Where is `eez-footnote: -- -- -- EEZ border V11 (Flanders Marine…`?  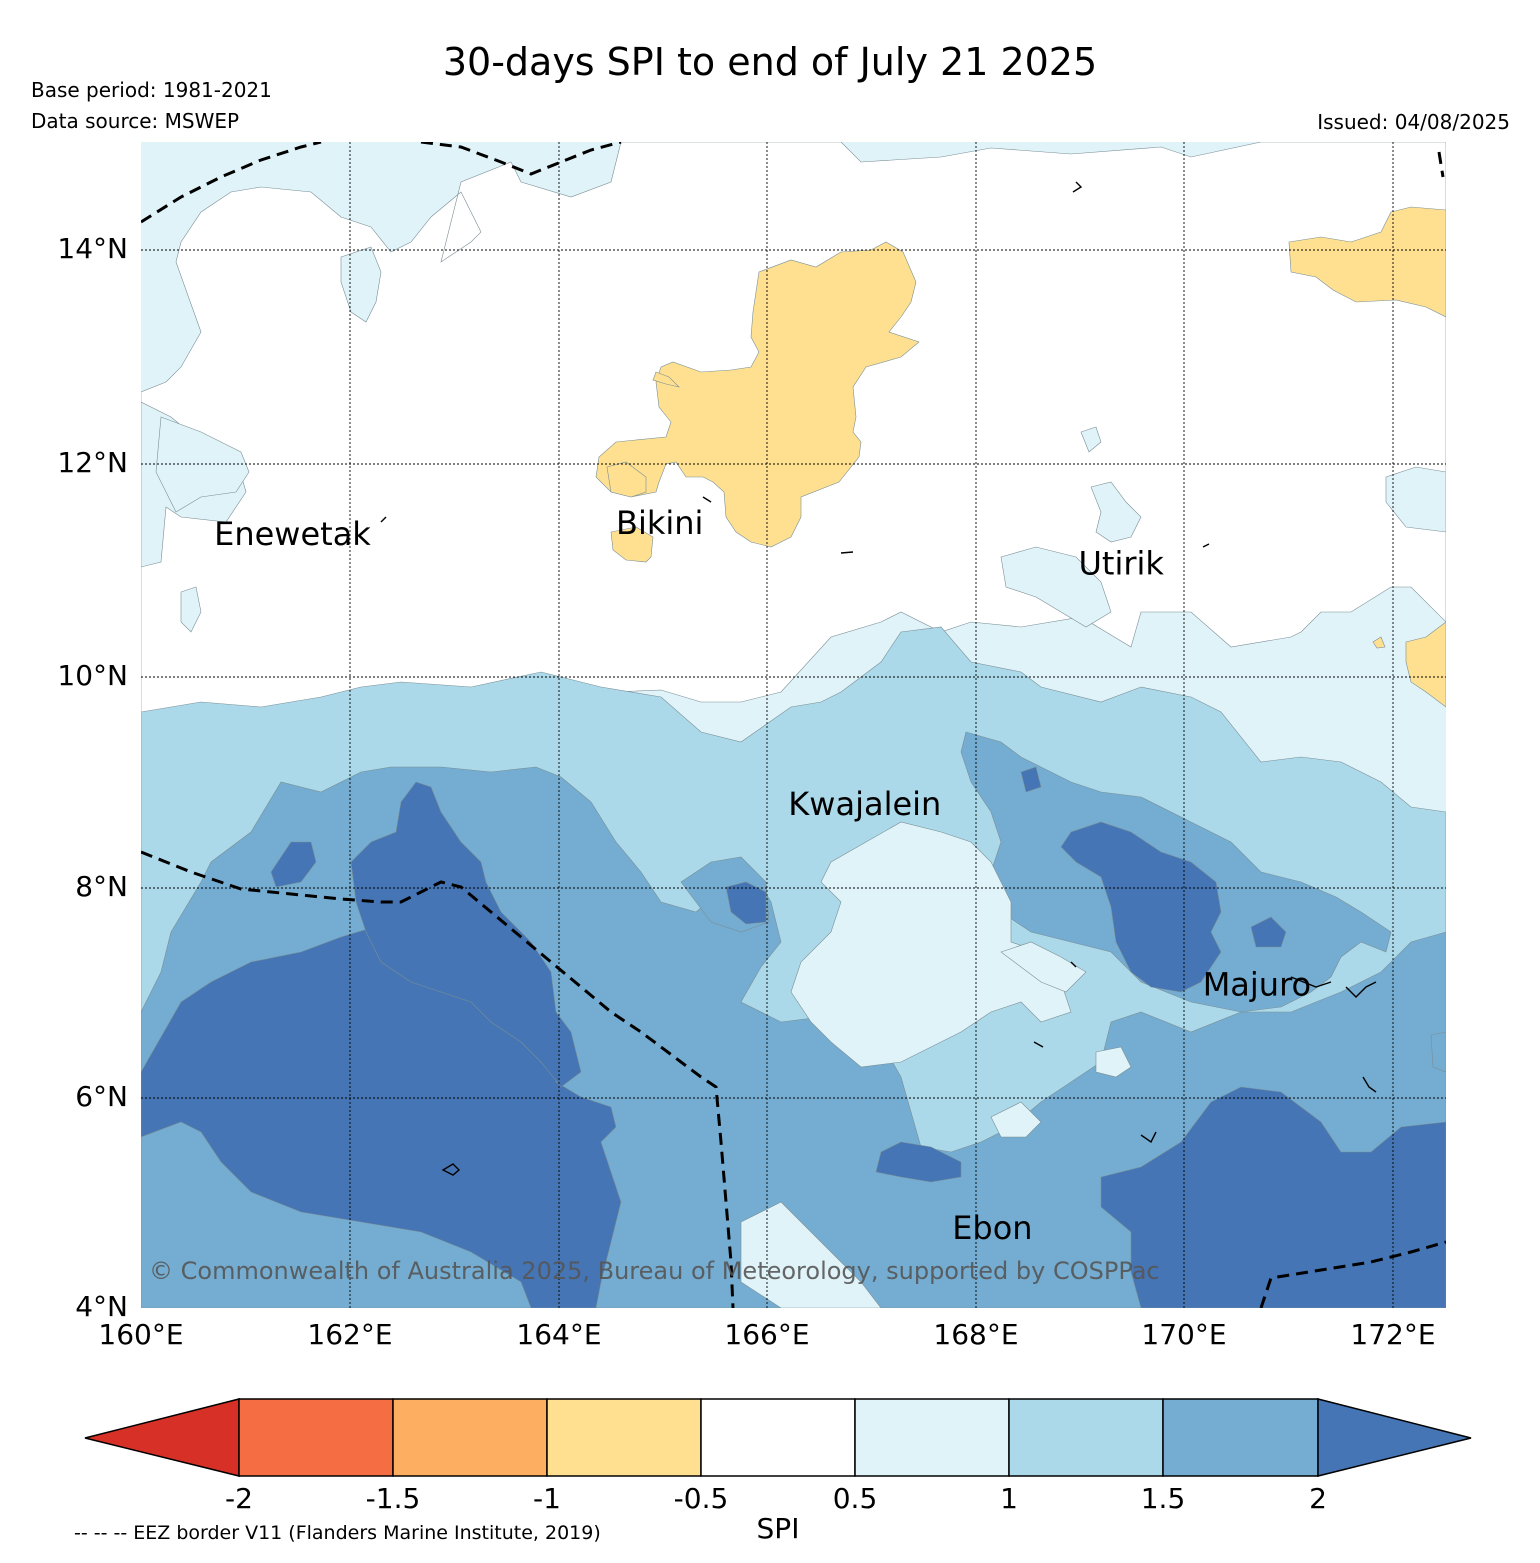
eez-footnote: -- -- -- EEZ border V11 (Flanders Marine… is located at coordinates (337, 1533).